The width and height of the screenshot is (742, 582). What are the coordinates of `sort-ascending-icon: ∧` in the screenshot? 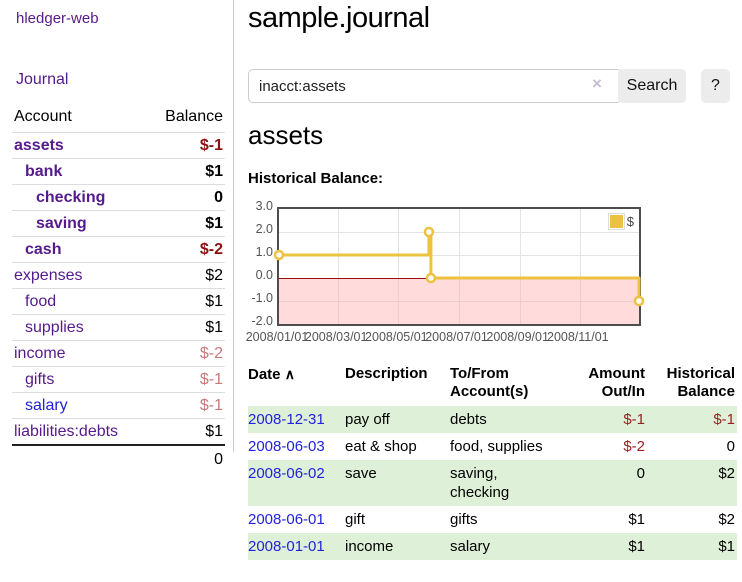 It's located at (289, 374).